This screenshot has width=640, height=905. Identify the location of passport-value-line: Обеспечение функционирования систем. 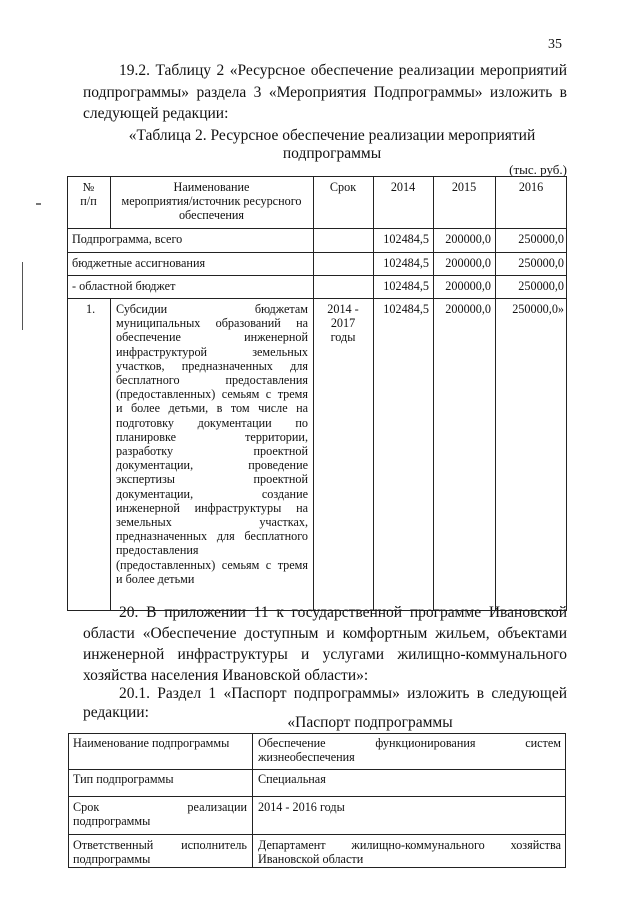
(409, 743).